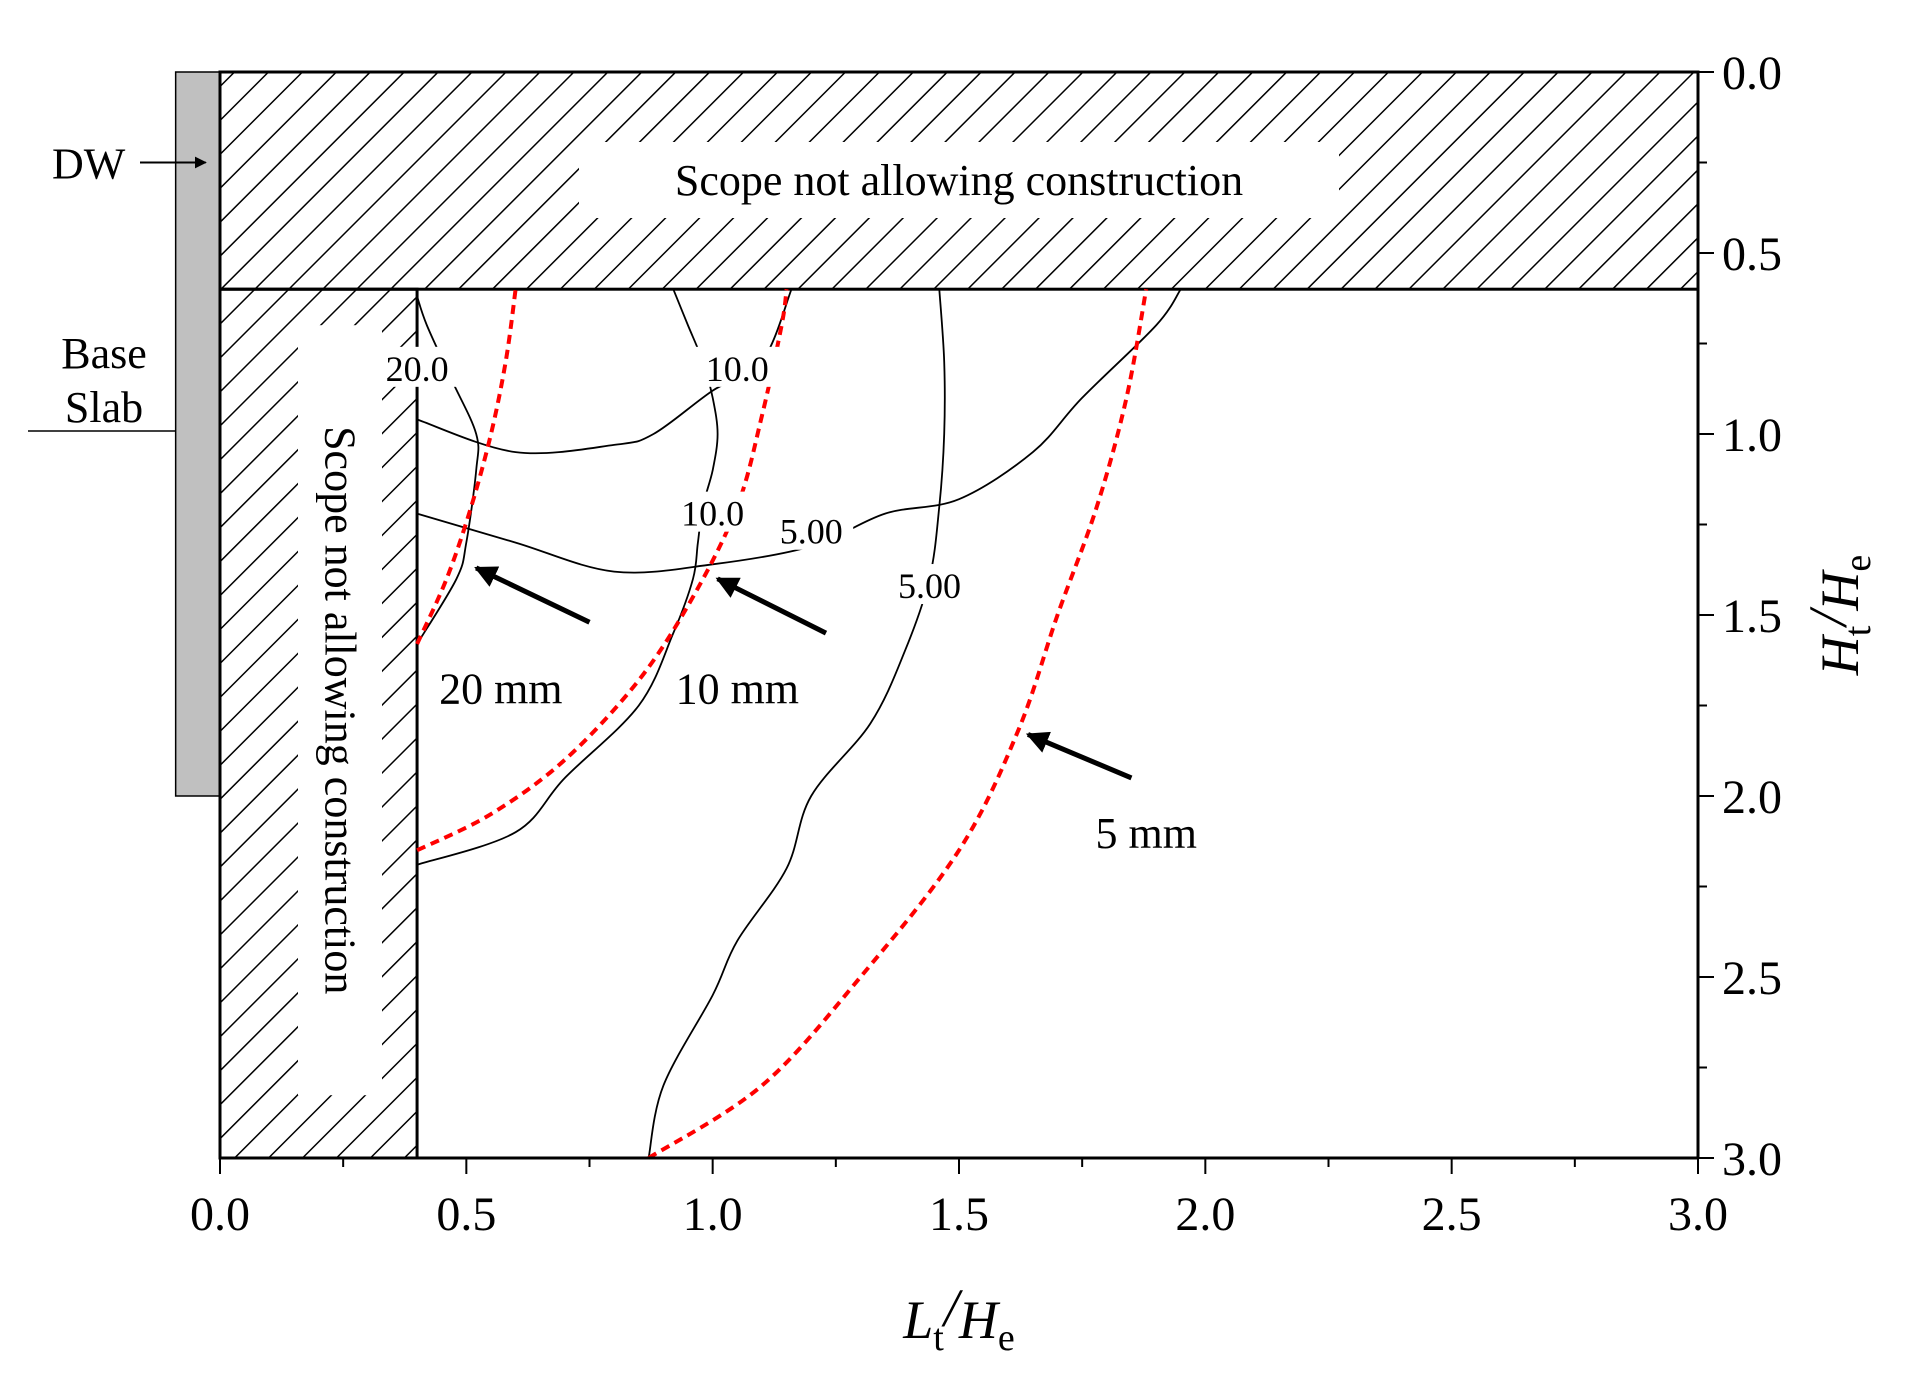 This screenshot has height=1400, width=1928. Describe the element at coordinates (1752, 73) in the screenshot. I see `y-tick-label: 0.0` at that location.